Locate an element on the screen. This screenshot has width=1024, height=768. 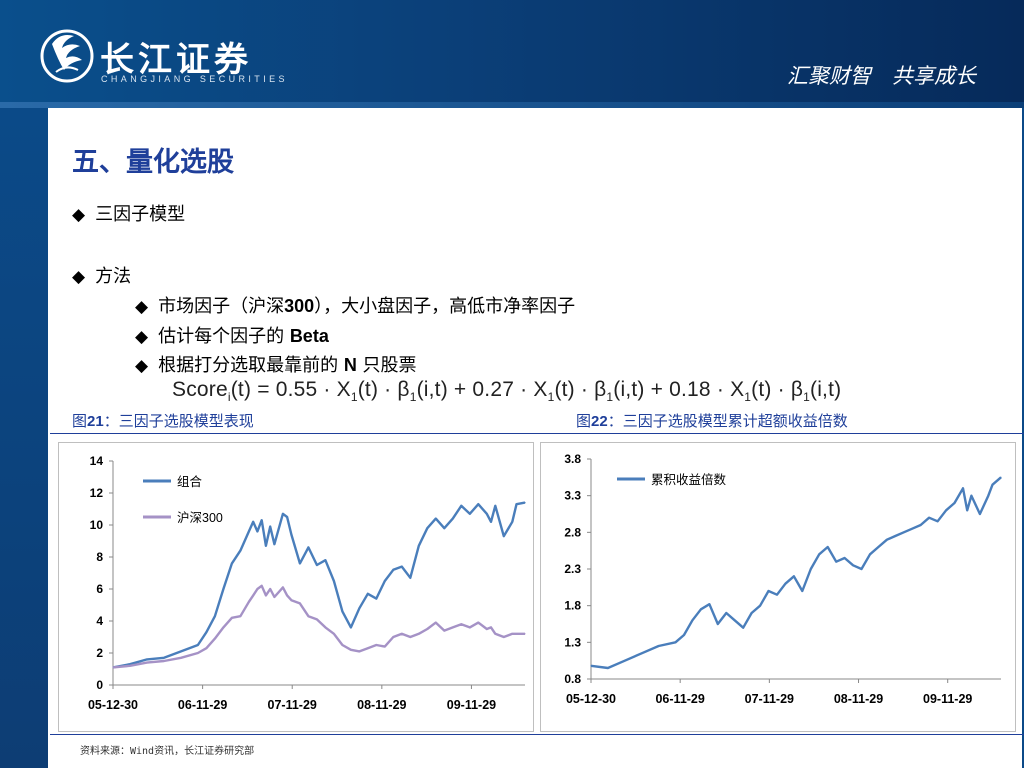
bullet-method: ◆ 方法 is located at coordinates (101, 275).